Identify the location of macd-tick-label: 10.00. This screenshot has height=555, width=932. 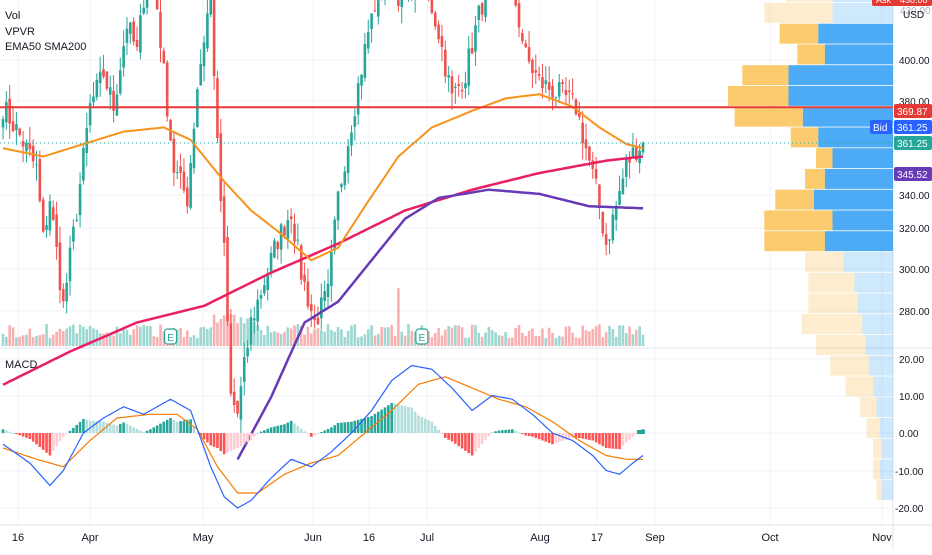
(911, 397).